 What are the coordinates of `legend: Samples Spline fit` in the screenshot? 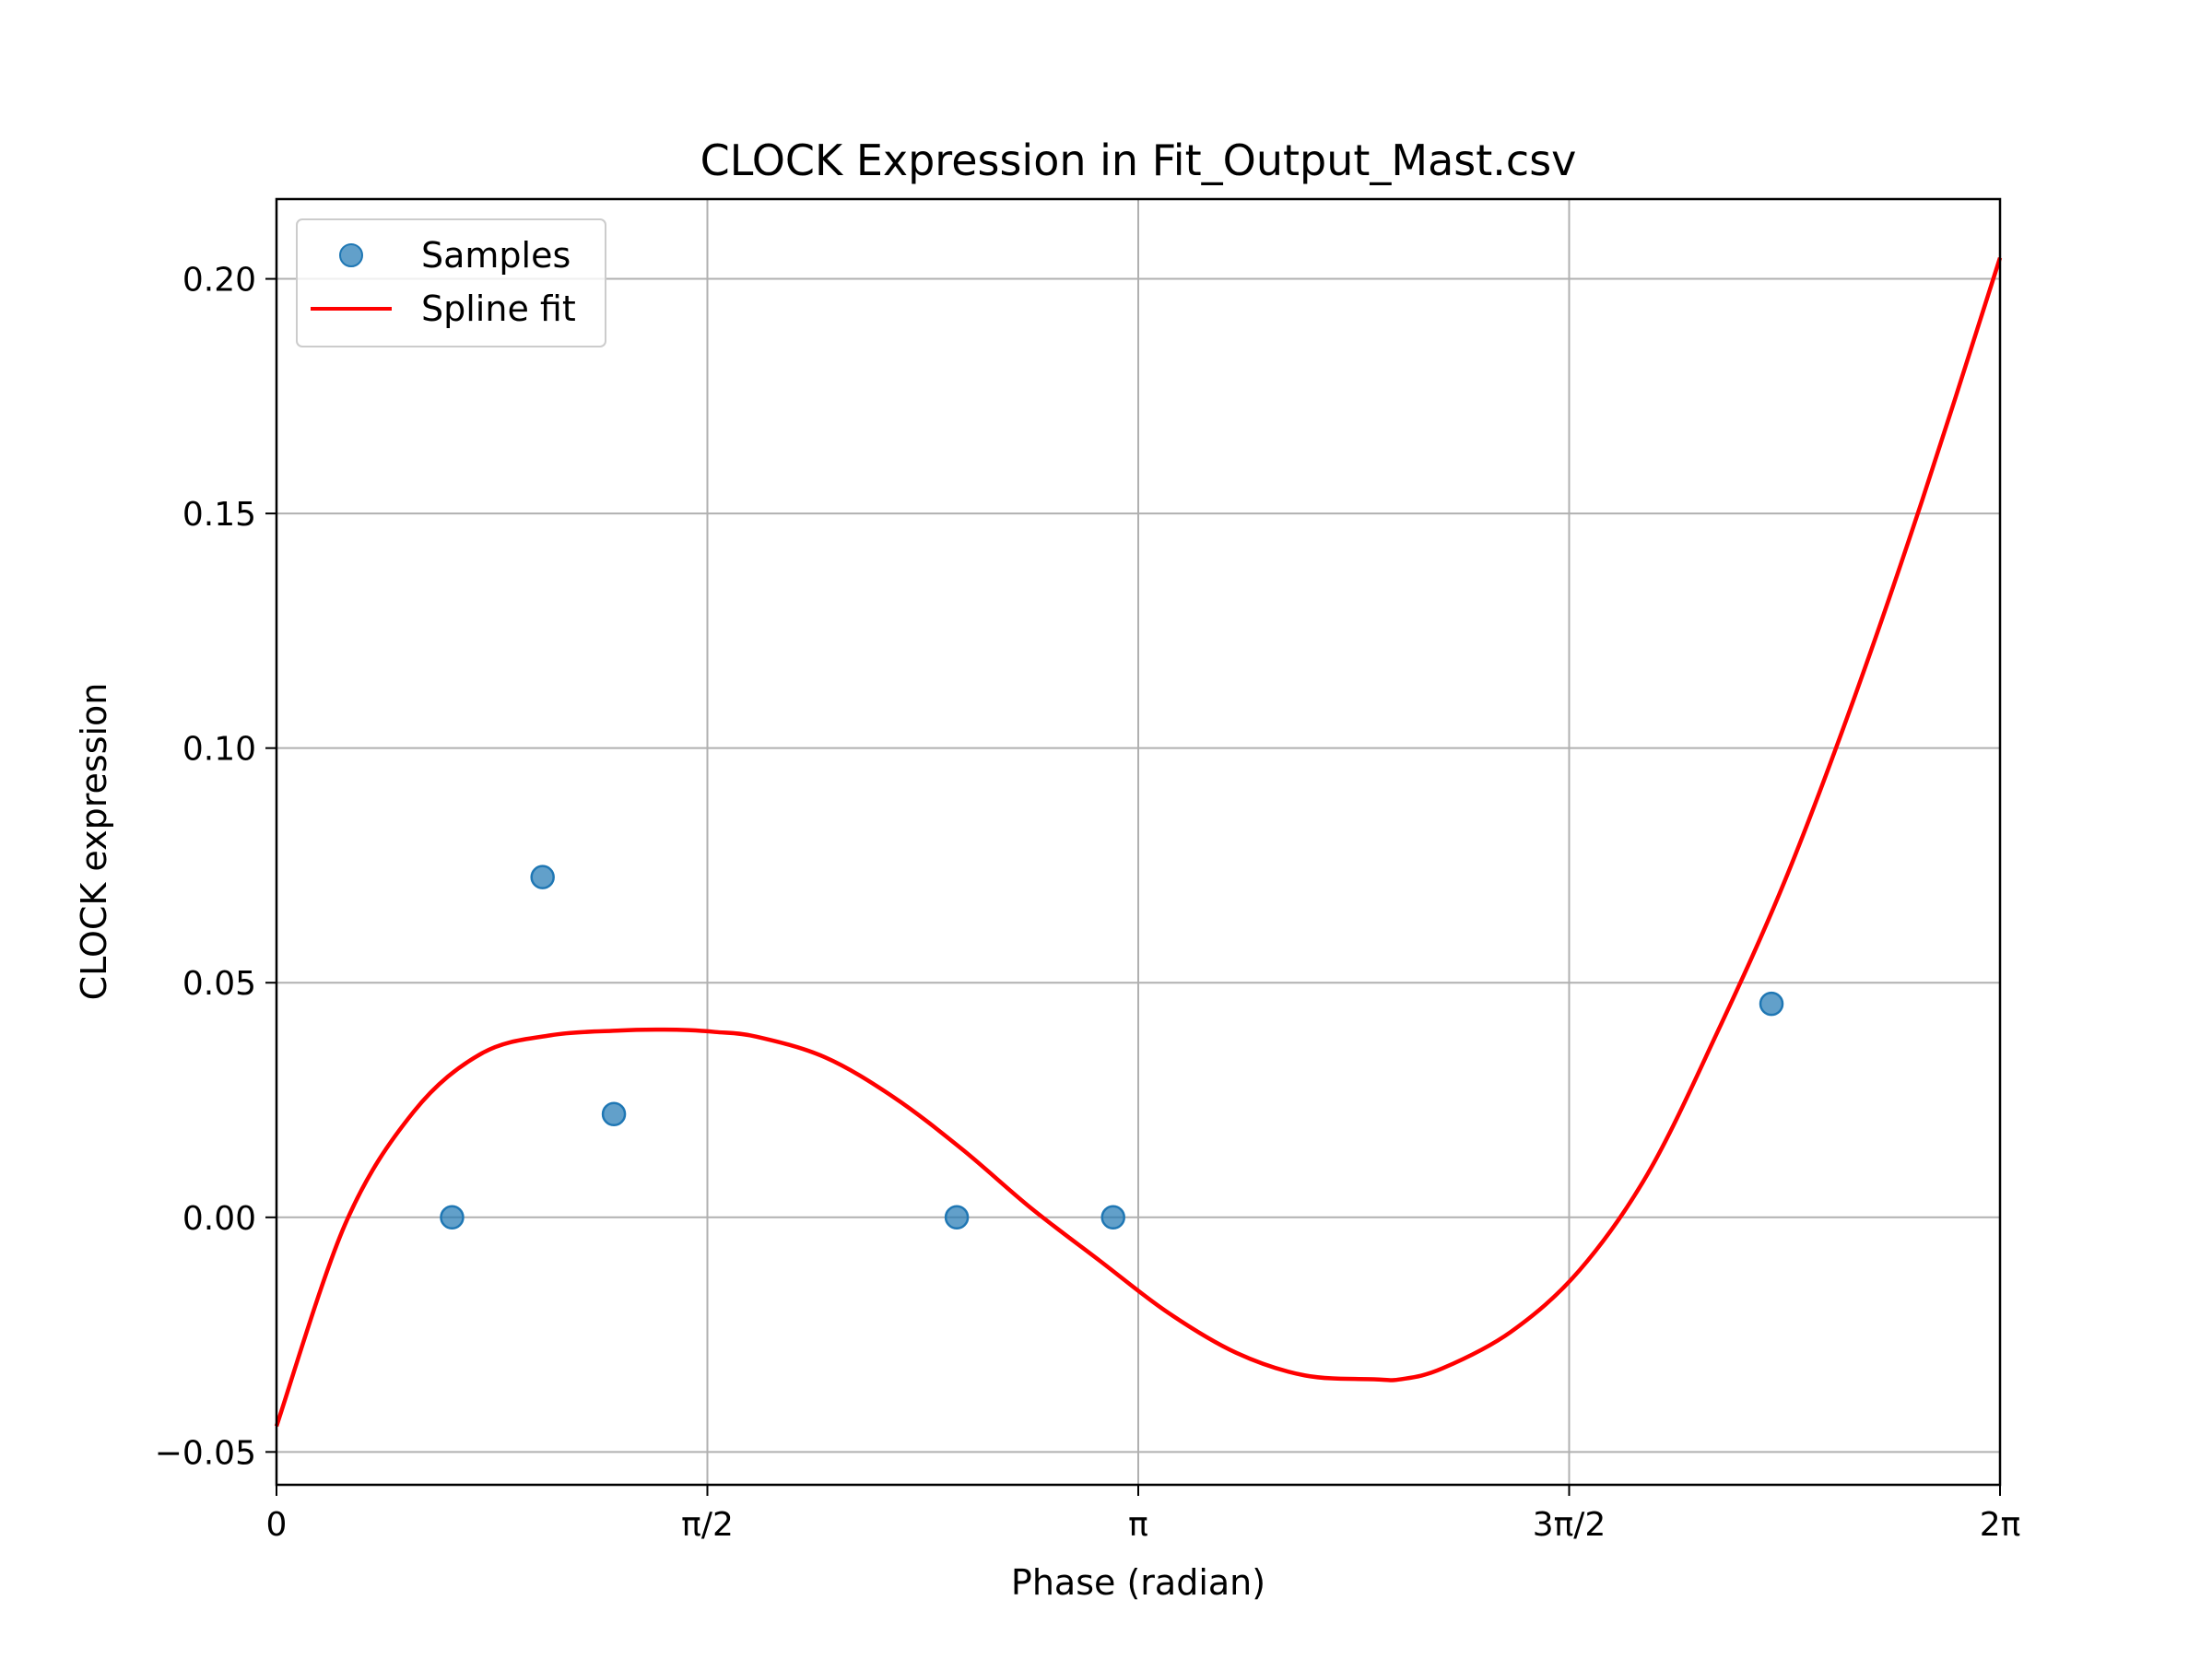 It's located at (451, 282).